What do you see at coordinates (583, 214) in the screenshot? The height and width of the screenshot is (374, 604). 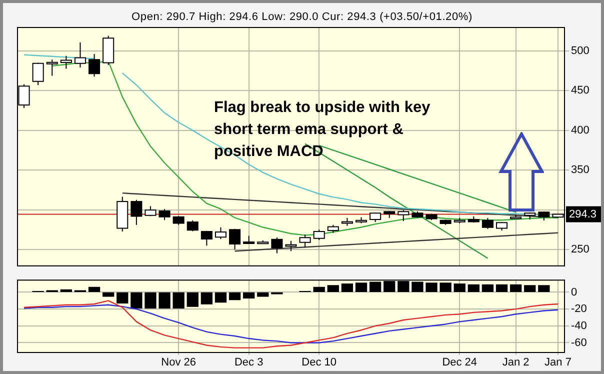 I see `ref-line-label: 294.3` at bounding box center [583, 214].